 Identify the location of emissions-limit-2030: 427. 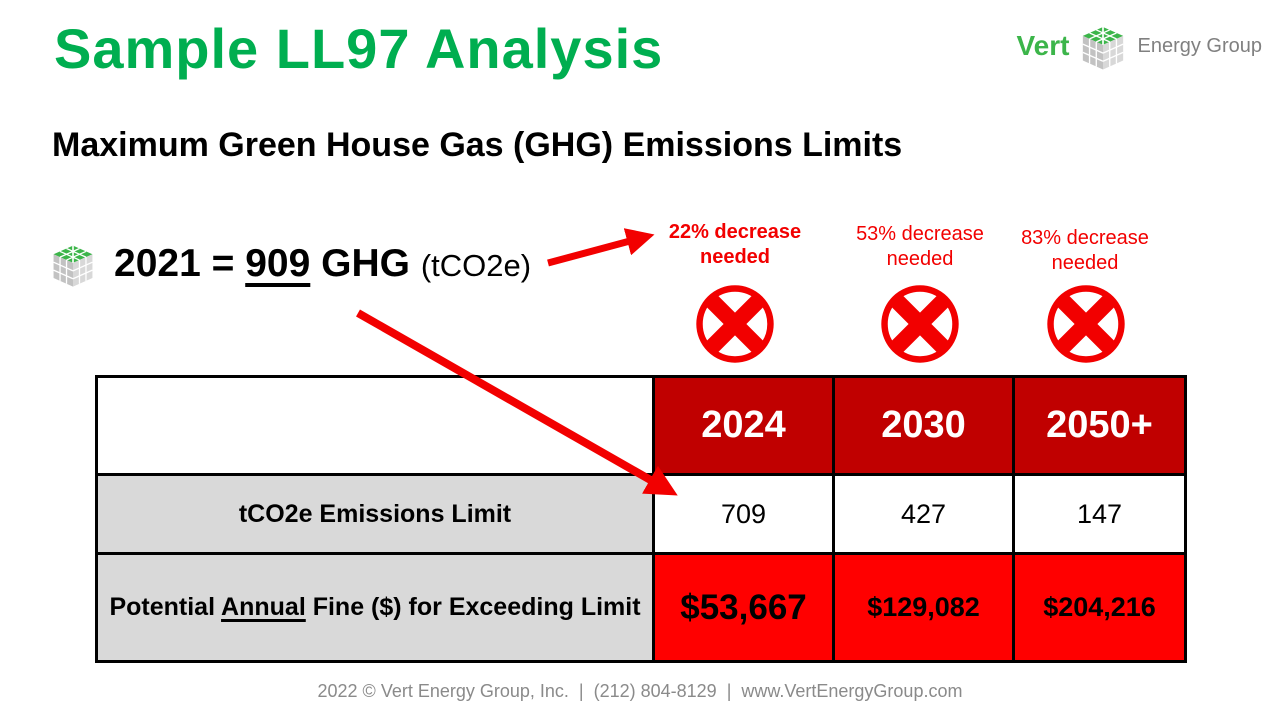
(923, 514).